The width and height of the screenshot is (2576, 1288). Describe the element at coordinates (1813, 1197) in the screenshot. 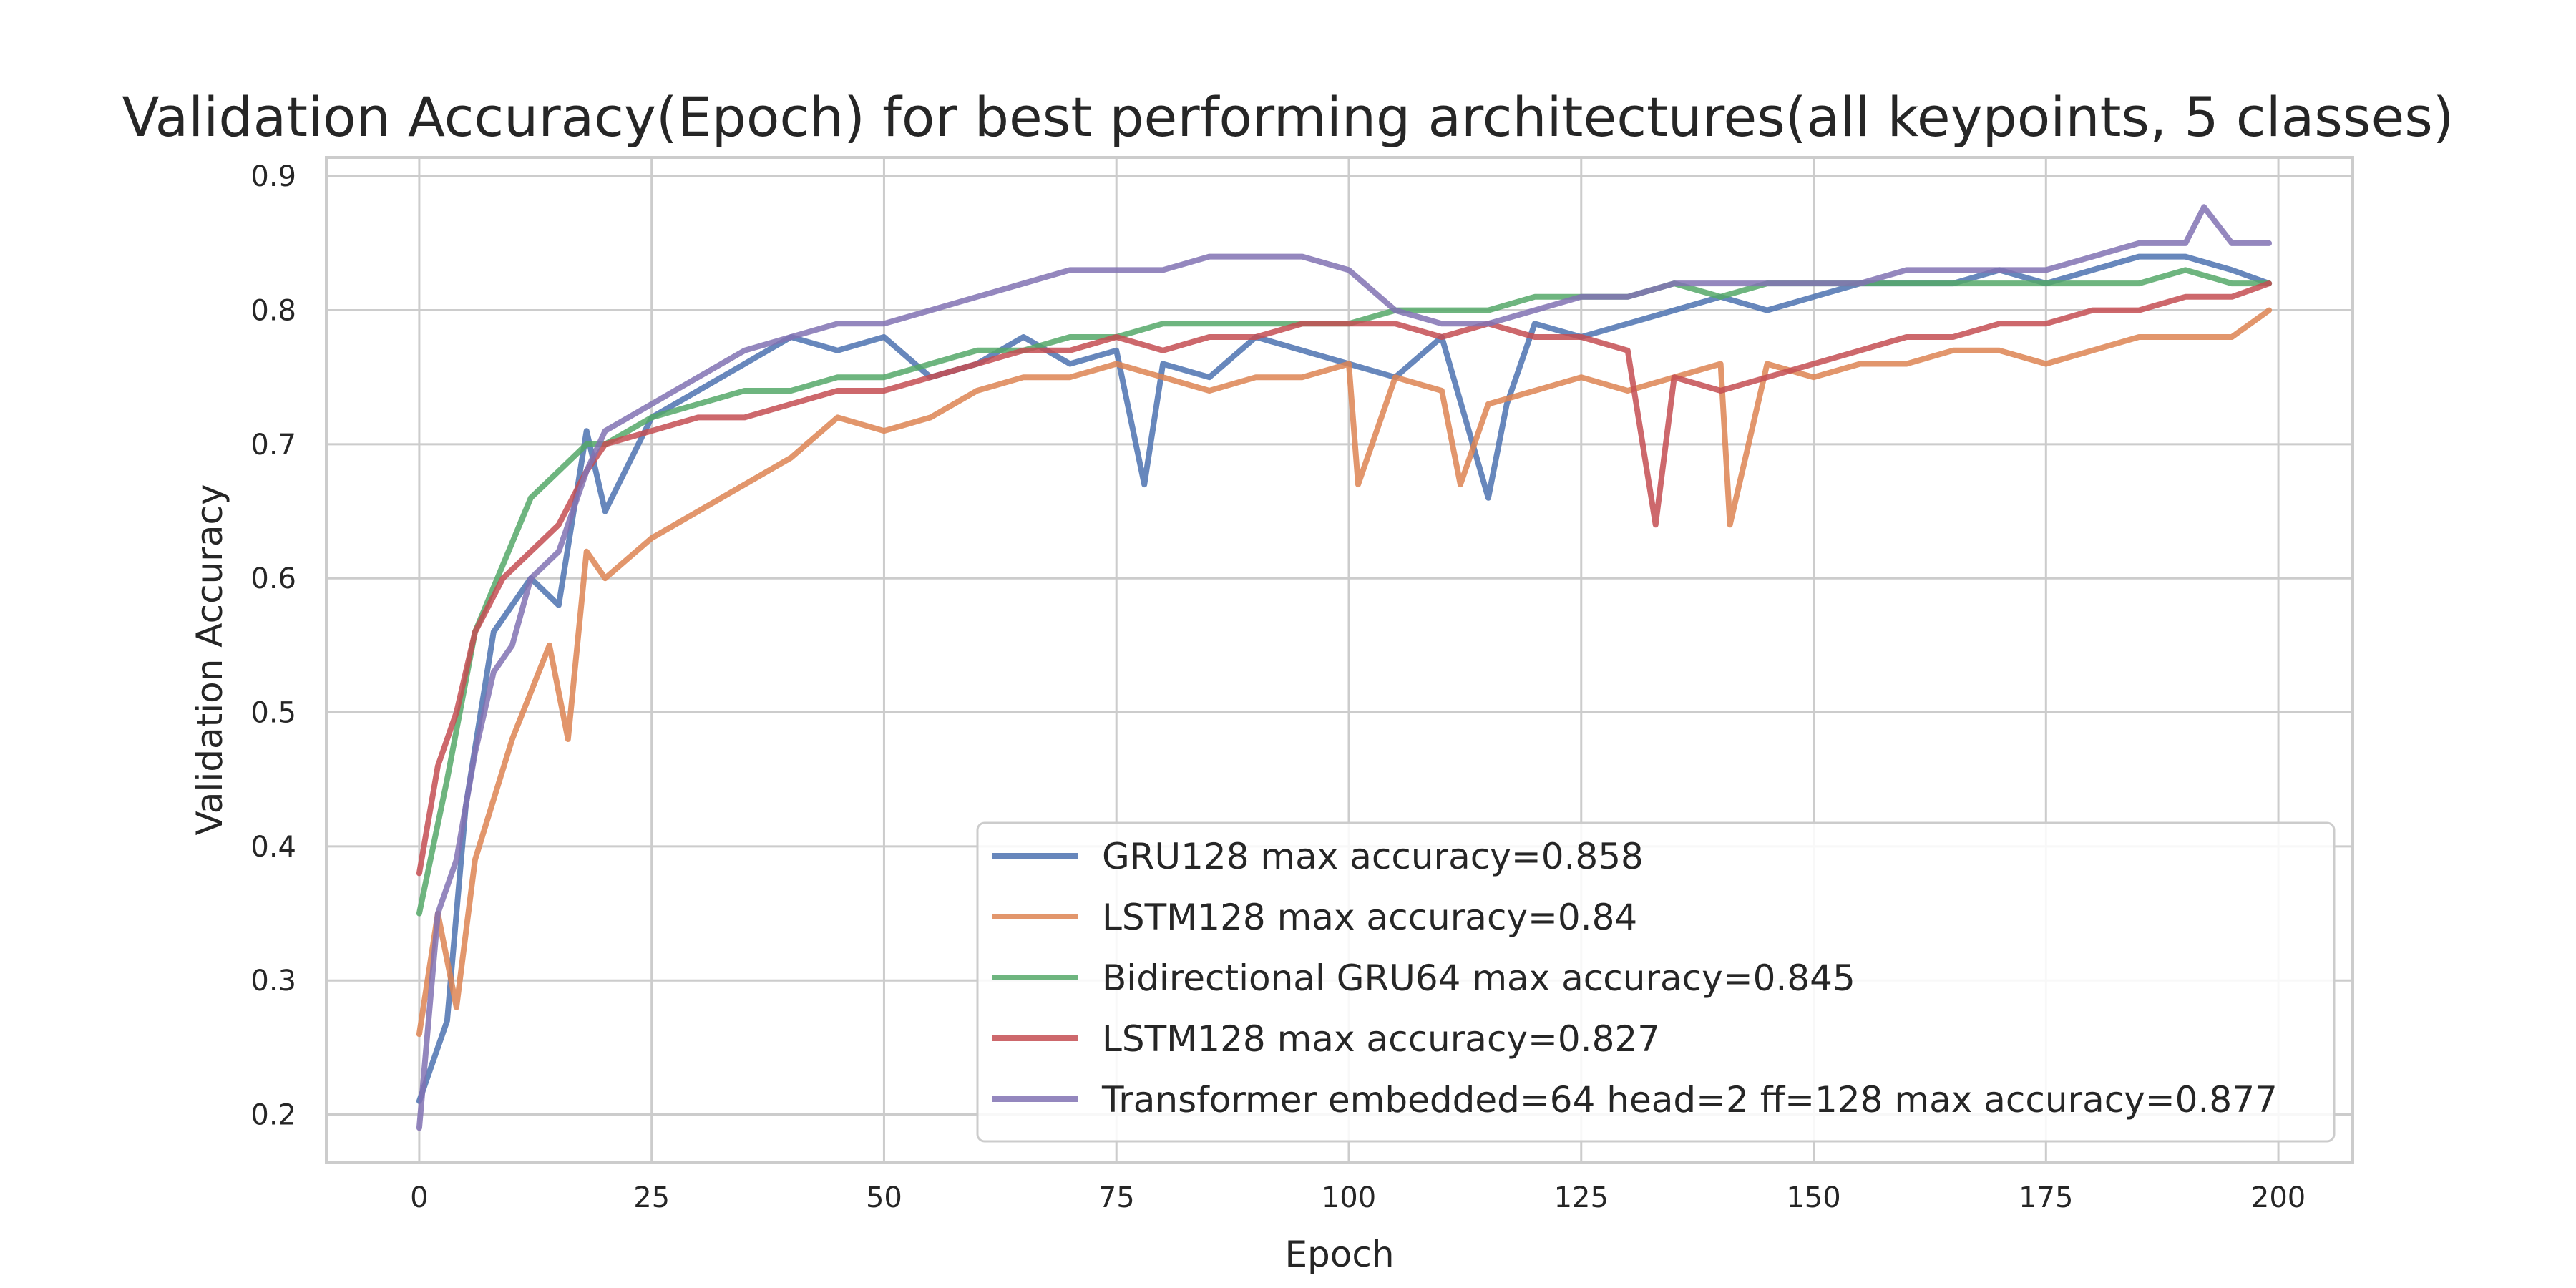

I see `x-tick-label: 150` at that location.